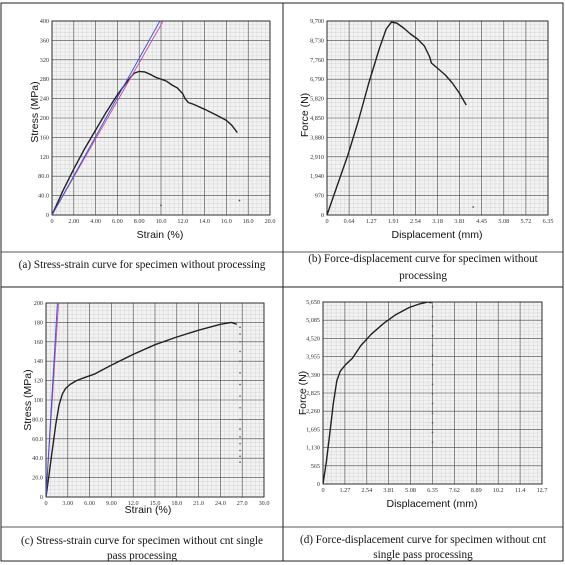 The width and height of the screenshot is (565, 565). Describe the element at coordinates (44, 157) in the screenshot. I see `y-tick-label: 120` at that location.